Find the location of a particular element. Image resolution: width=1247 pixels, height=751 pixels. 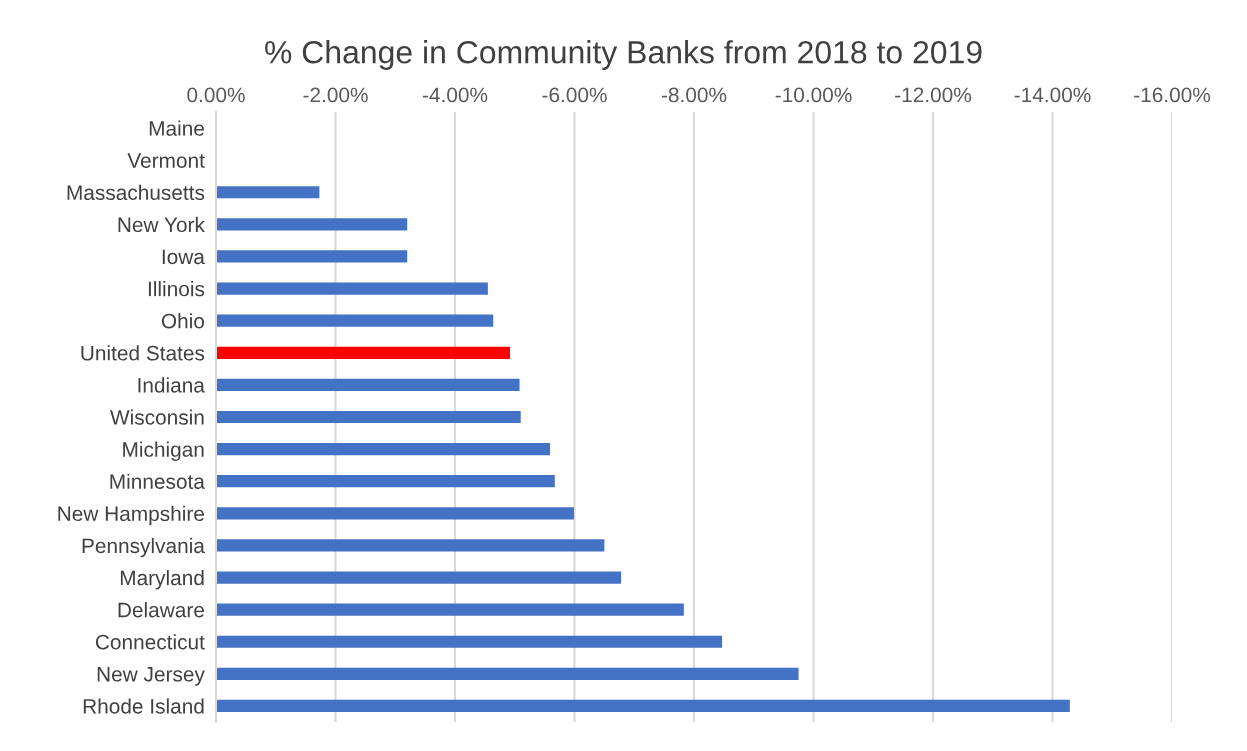

y-tick-label: Maine is located at coordinates (176, 128).